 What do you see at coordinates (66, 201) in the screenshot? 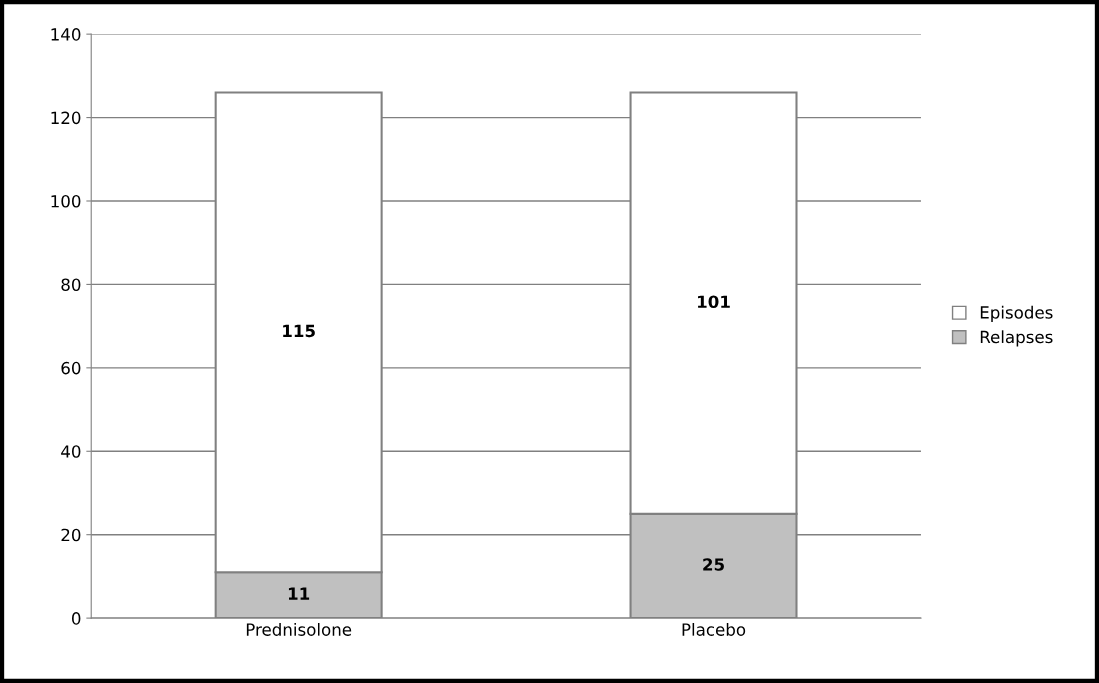
I see `y-tick-label: 100` at bounding box center [66, 201].